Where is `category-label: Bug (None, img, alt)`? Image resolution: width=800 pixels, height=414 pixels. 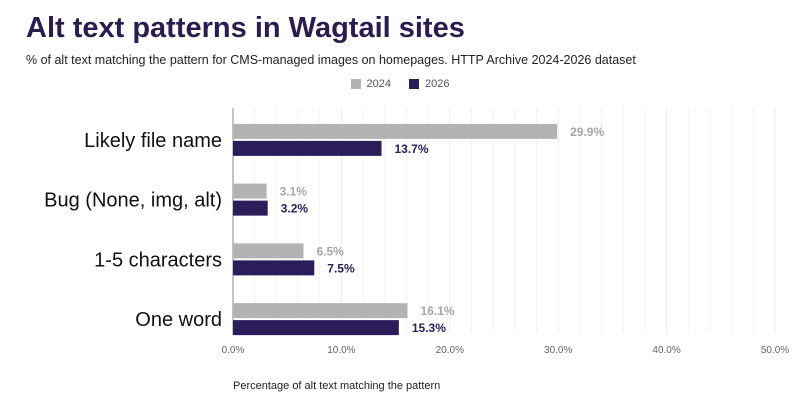 category-label: Bug (None, img, alt) is located at coordinates (133, 201).